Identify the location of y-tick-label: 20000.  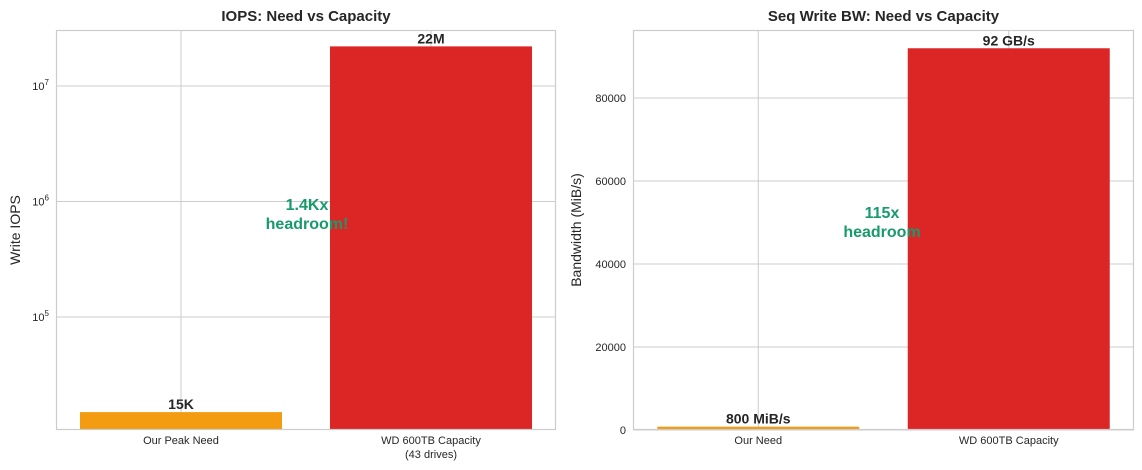
(610, 348).